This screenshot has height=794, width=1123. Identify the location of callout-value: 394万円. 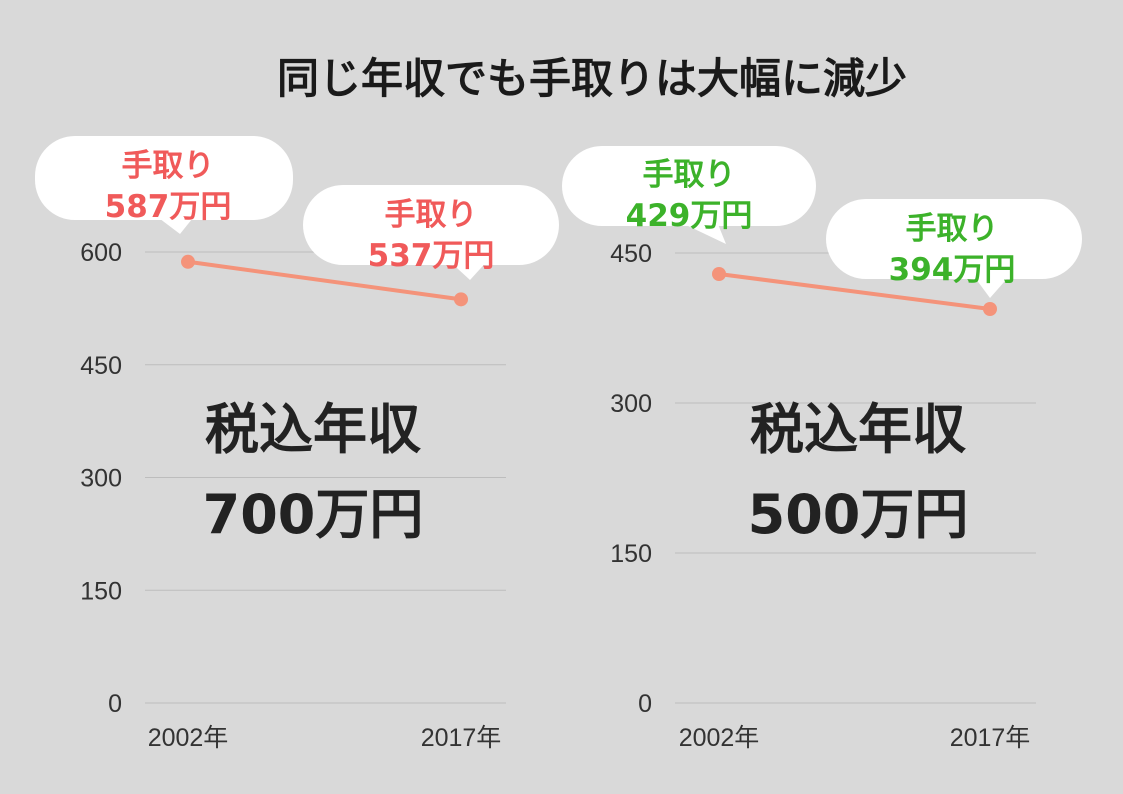
(952, 270).